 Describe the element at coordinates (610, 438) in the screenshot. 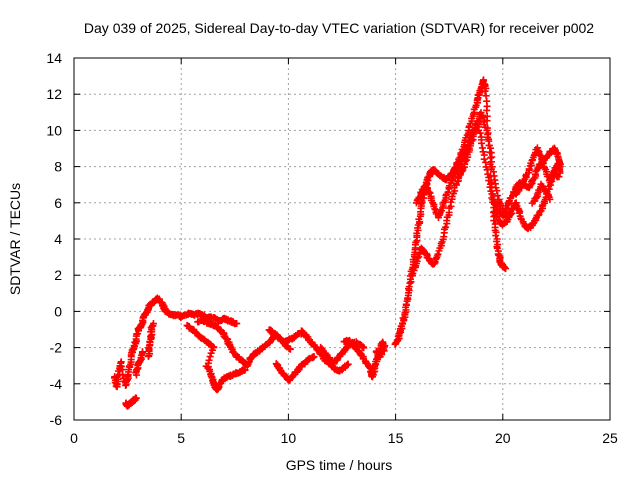

I see `x-tick-label: 25` at that location.